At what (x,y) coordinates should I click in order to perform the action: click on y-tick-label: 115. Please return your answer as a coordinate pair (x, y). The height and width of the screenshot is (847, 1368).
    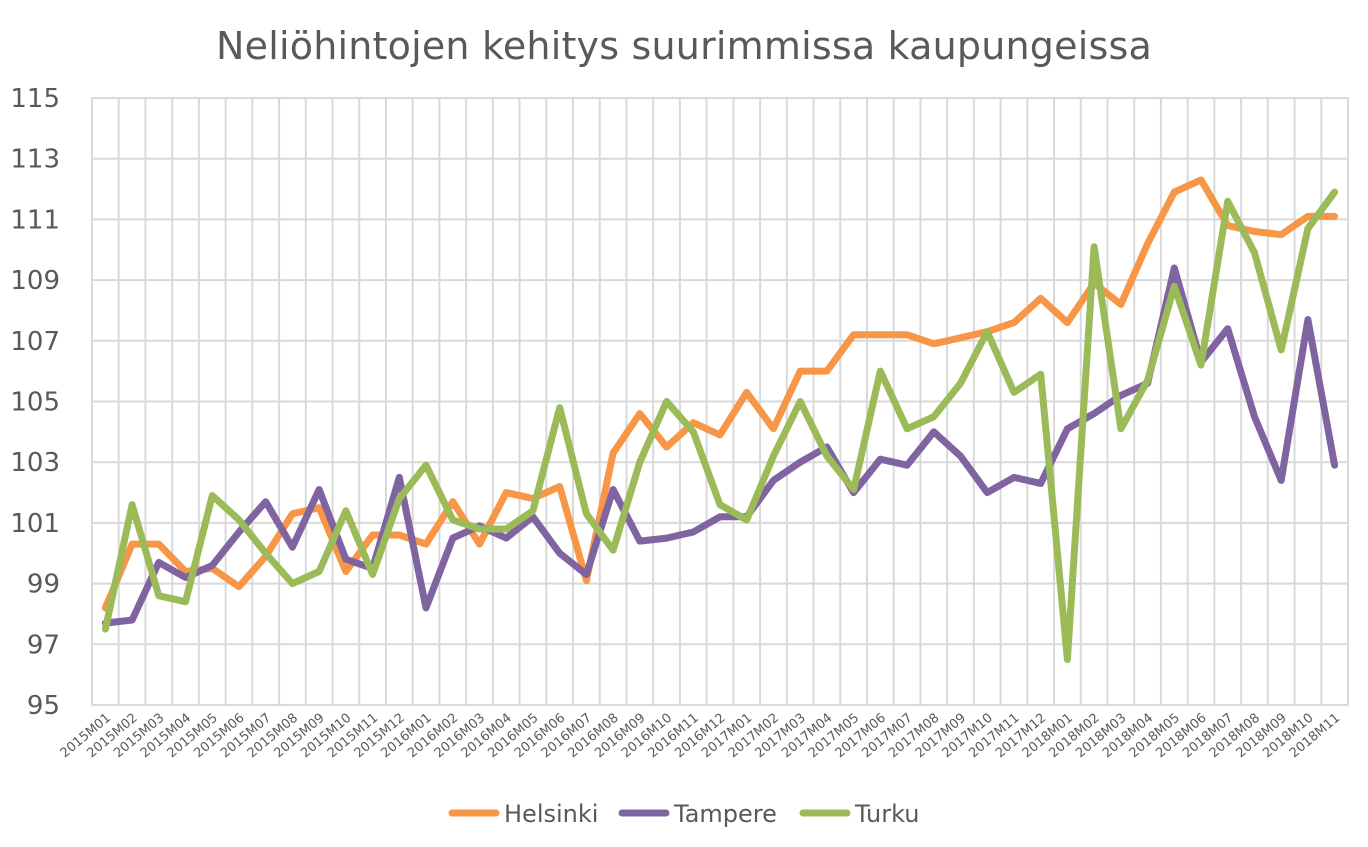
    Looking at the image, I should click on (35, 99).